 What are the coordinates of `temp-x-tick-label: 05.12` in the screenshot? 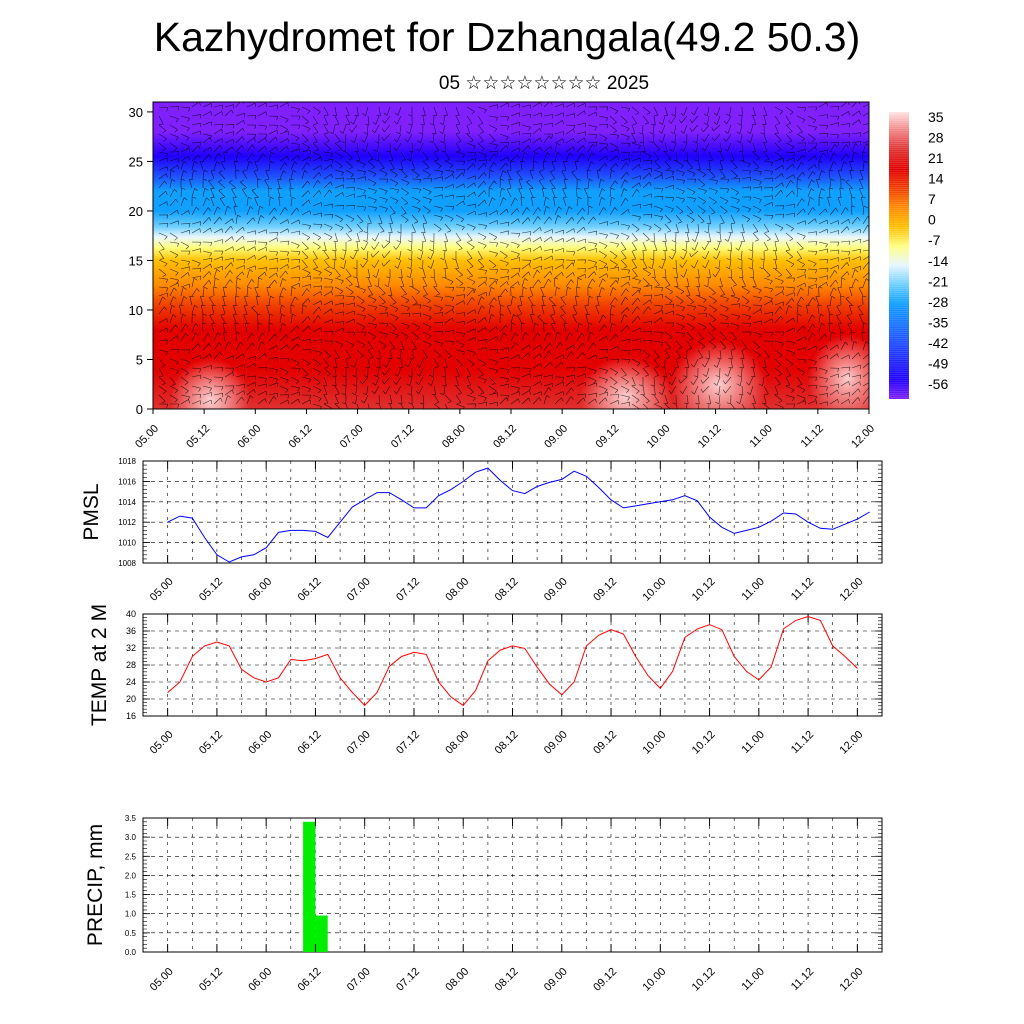 It's located at (211, 743).